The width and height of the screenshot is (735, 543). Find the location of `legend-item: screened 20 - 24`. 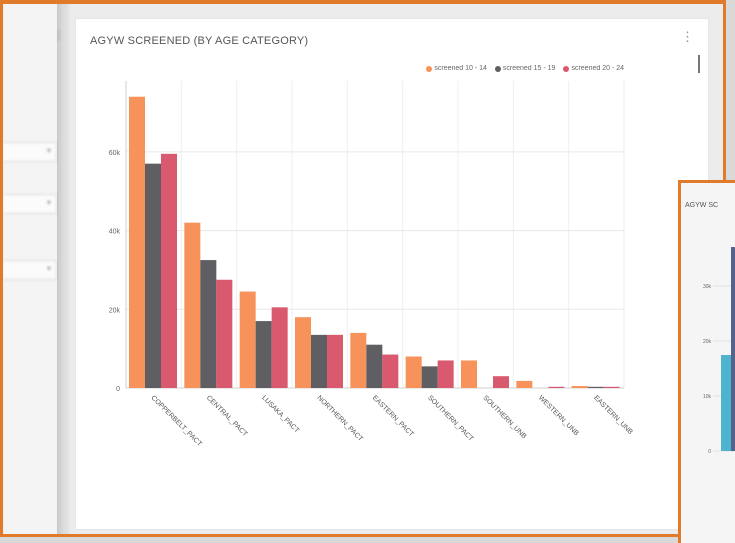

legend-item: screened 20 - 24 is located at coordinates (593, 68).